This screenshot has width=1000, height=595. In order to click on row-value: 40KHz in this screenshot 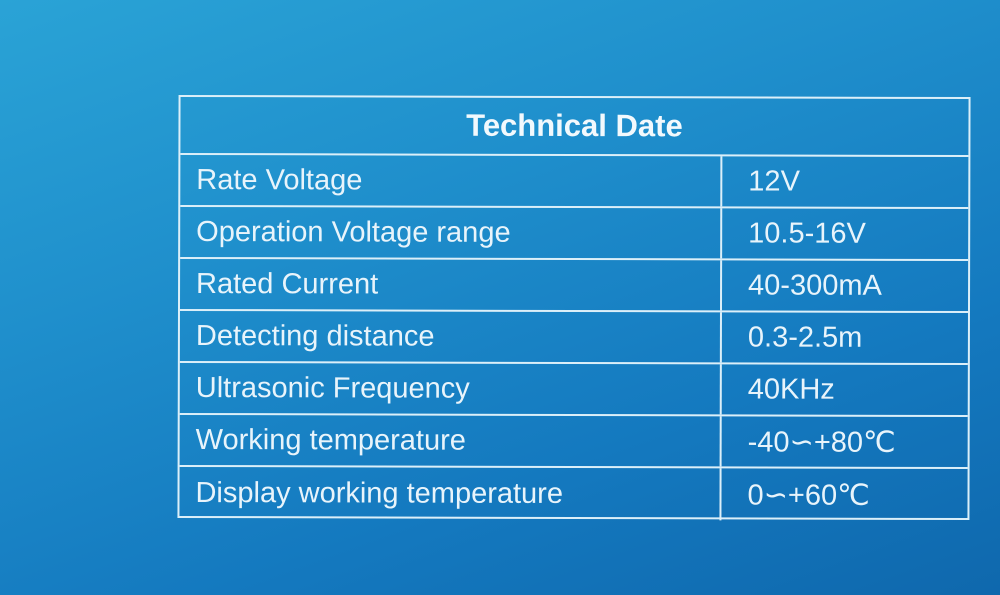, I will do `click(791, 389)`.